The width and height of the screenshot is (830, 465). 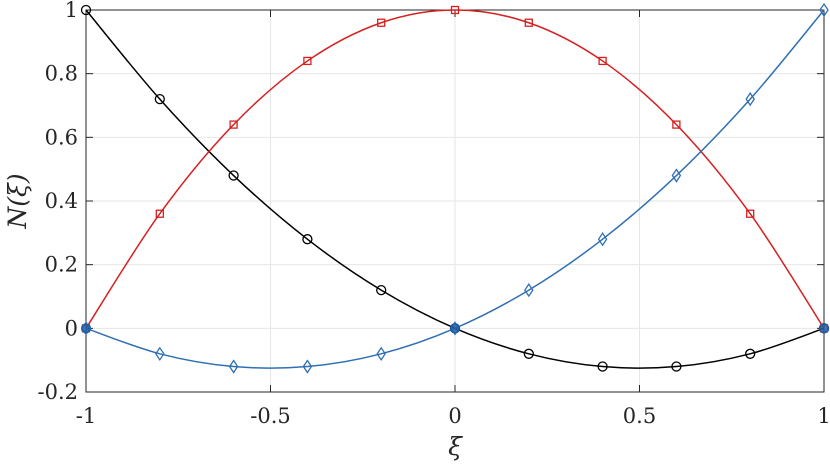 What do you see at coordinates (61, 74) in the screenshot?
I see `y-tick-label: 0.8` at bounding box center [61, 74].